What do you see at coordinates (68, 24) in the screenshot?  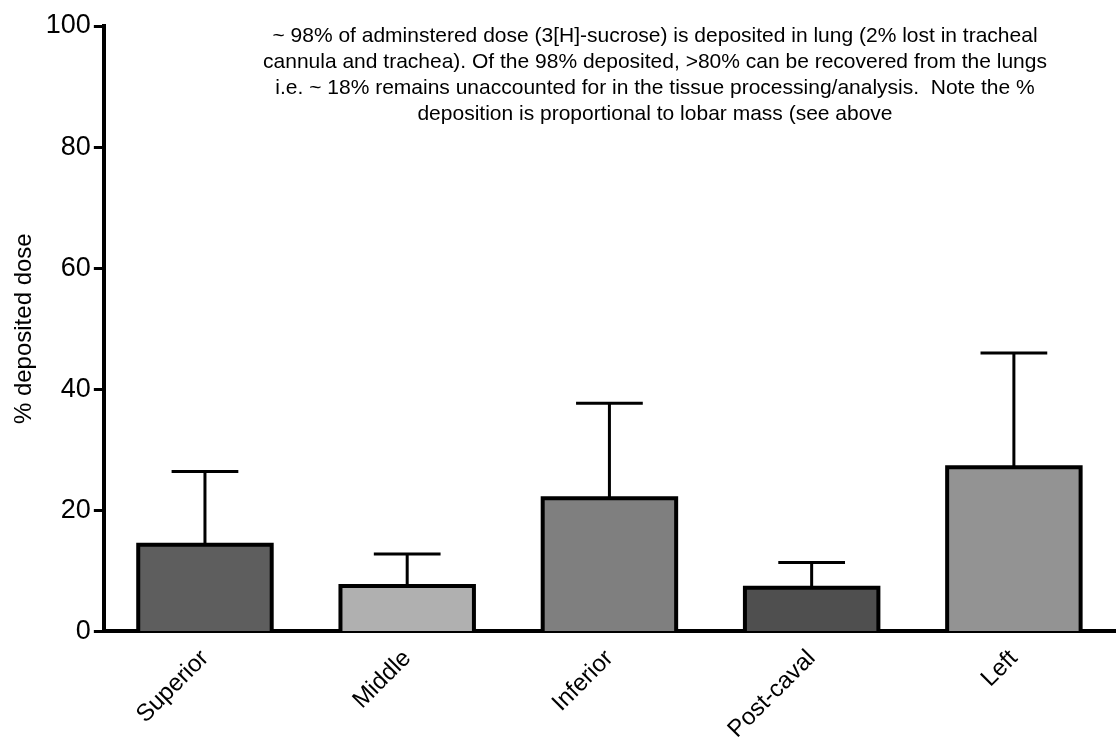 I see `y-tick-label: 100` at bounding box center [68, 24].